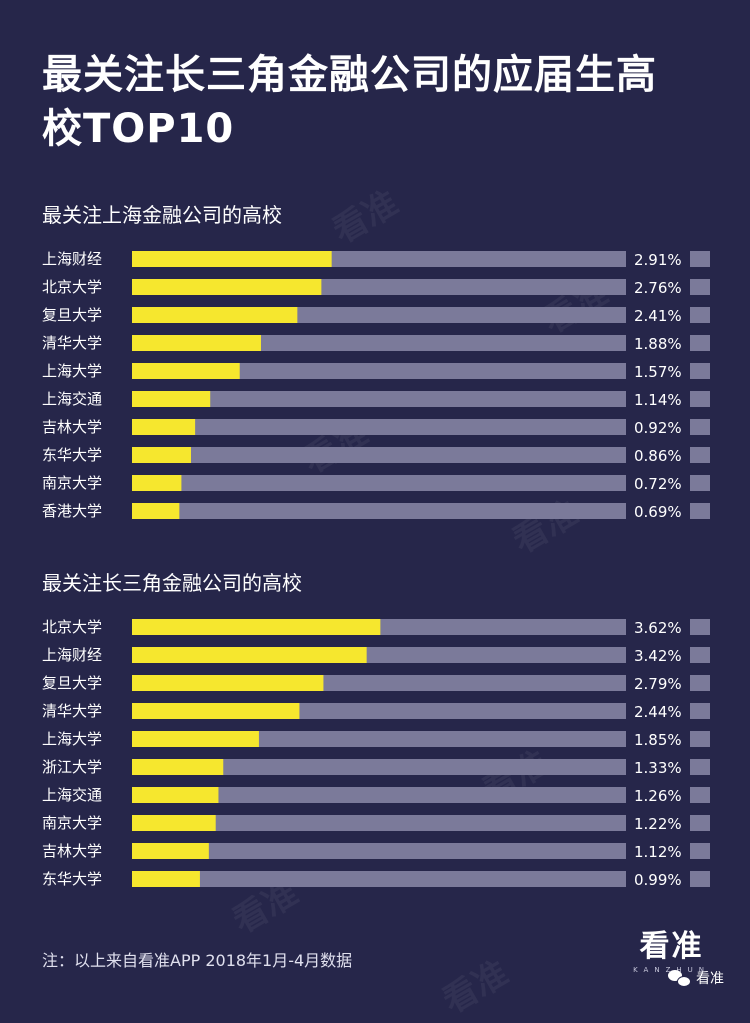  What do you see at coordinates (658, 712) in the screenshot?
I see `value-label: 2.44%` at bounding box center [658, 712].